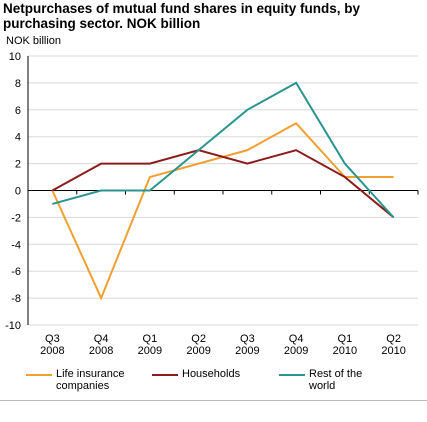 The height and width of the screenshot is (422, 427). Describe the element at coordinates (90, 380) in the screenshot. I see `legend-label: Life insurance companies` at that location.